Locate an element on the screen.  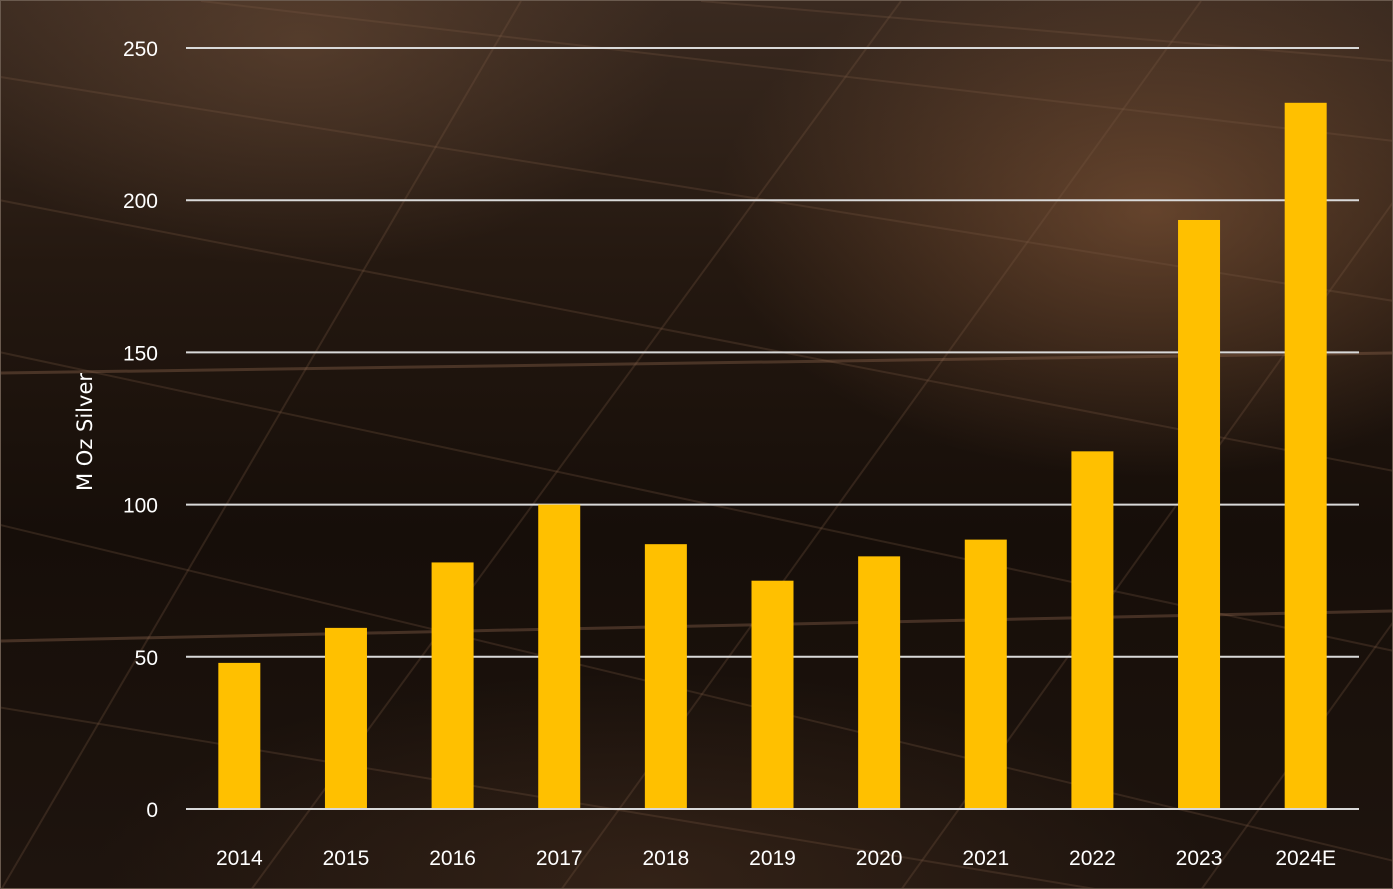
bar-2015 is located at coordinates (345, 718).